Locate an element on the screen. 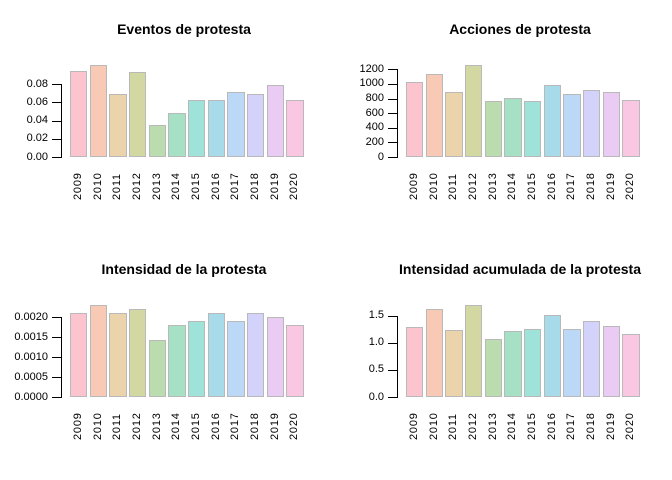  chart-title: Intensidad acumulada de la protesta is located at coordinates (520, 269).